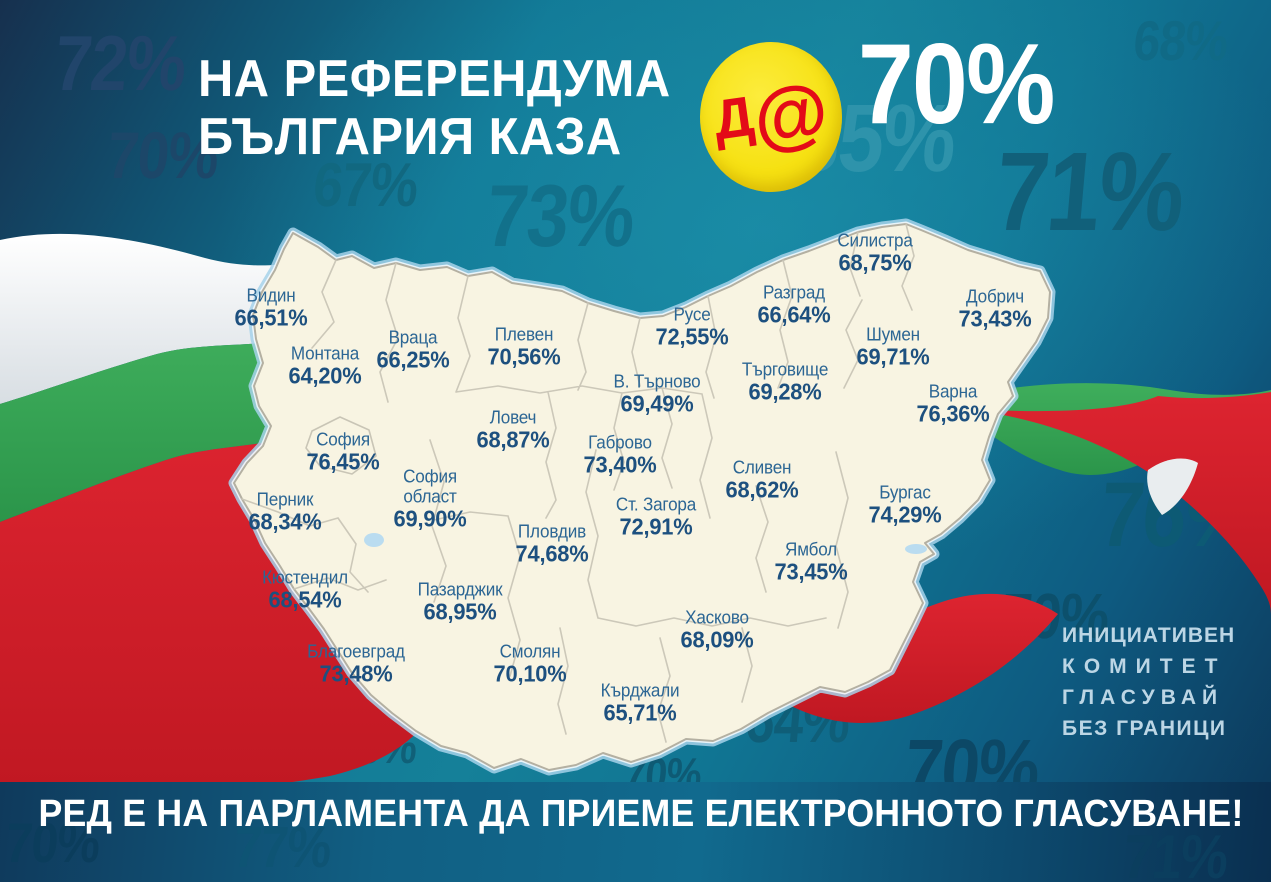 The height and width of the screenshot is (882, 1271). What do you see at coordinates (1149, 635) in the screenshot?
I see `committee-line: ИНИЦИАТИВЕН` at bounding box center [1149, 635].